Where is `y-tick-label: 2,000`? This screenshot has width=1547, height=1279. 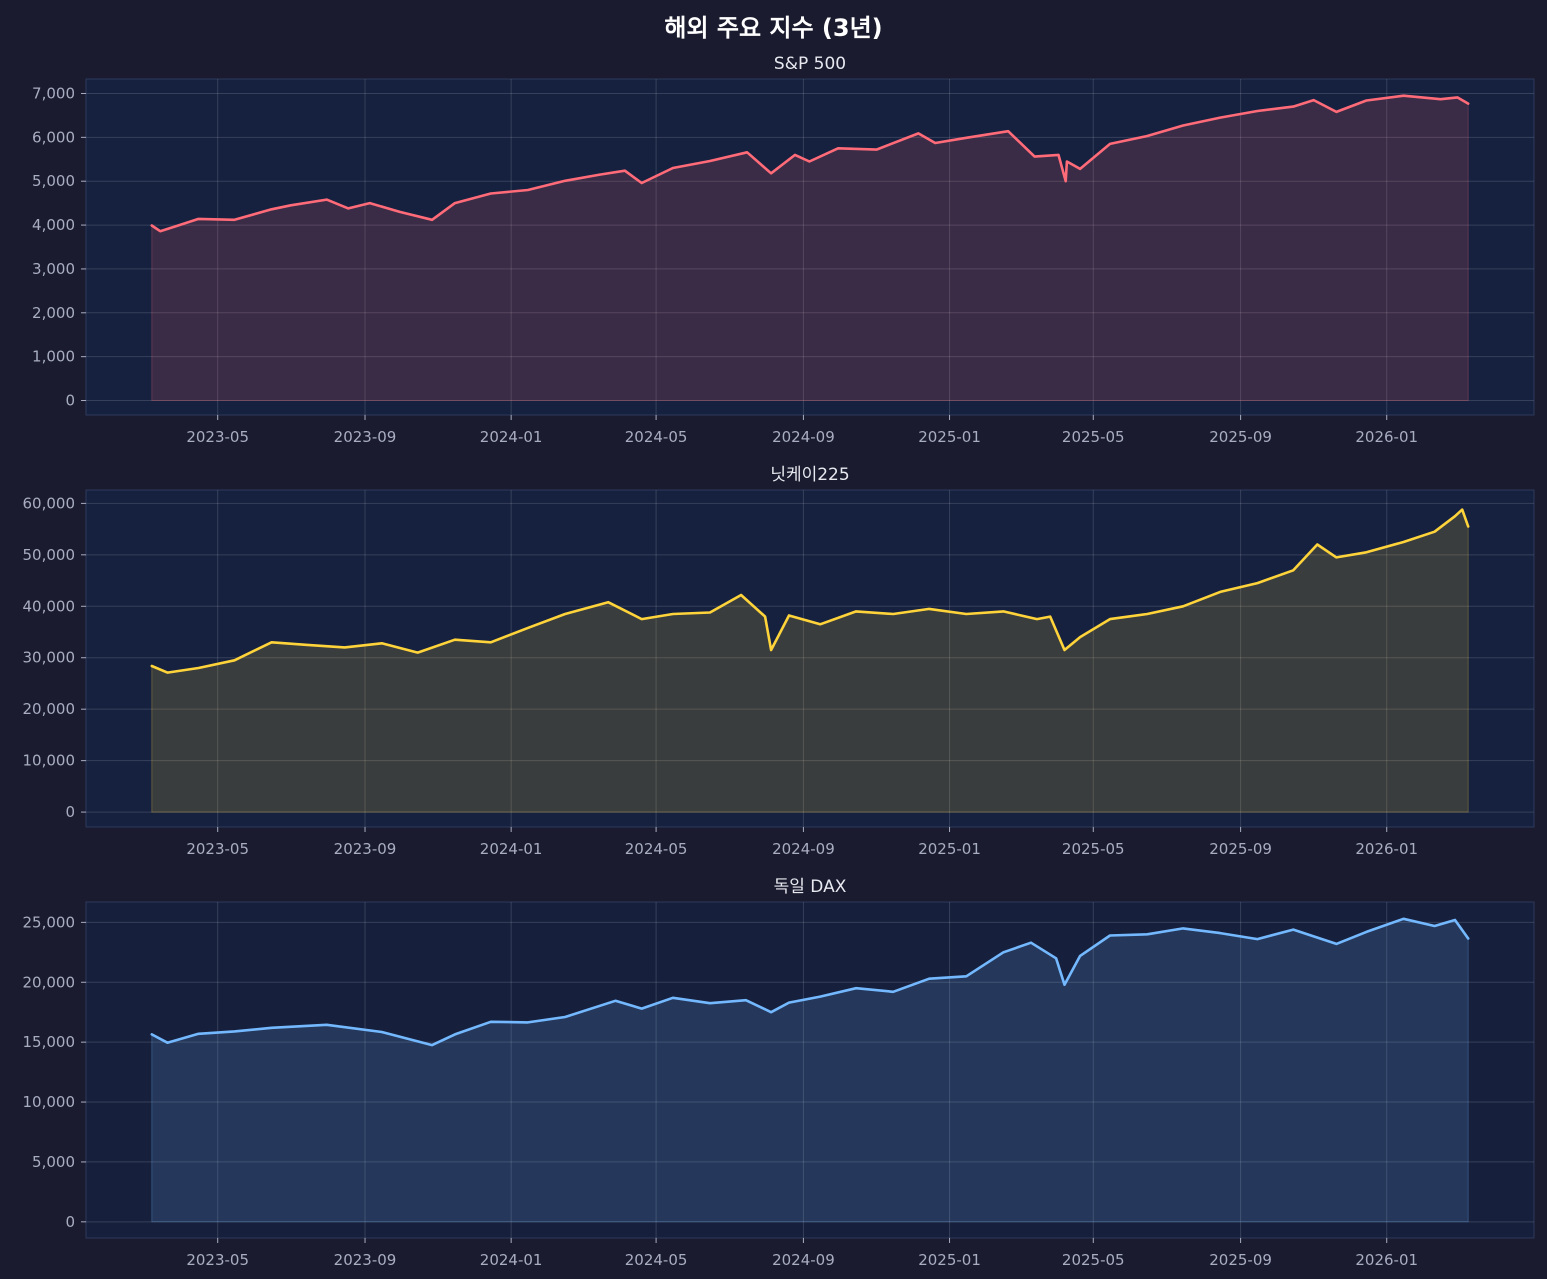 y-tick-label: 2,000 is located at coordinates (53, 313).